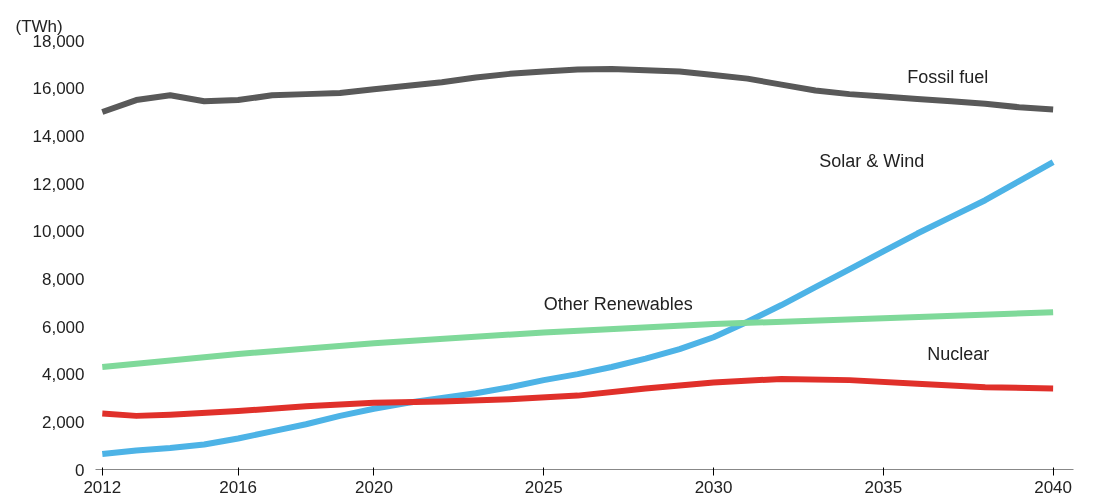 The width and height of the screenshot is (1113, 503). What do you see at coordinates (543, 487) in the screenshot?
I see `x-tick-label: 2025` at bounding box center [543, 487].